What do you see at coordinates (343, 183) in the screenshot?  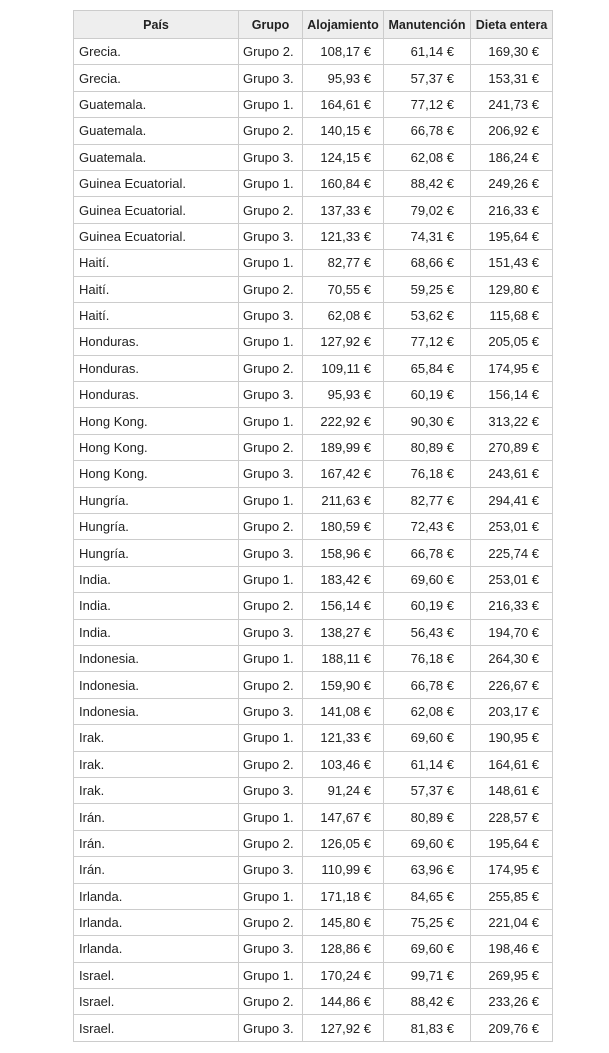 I see `cell-alojamiento: 160,84 €` at bounding box center [343, 183].